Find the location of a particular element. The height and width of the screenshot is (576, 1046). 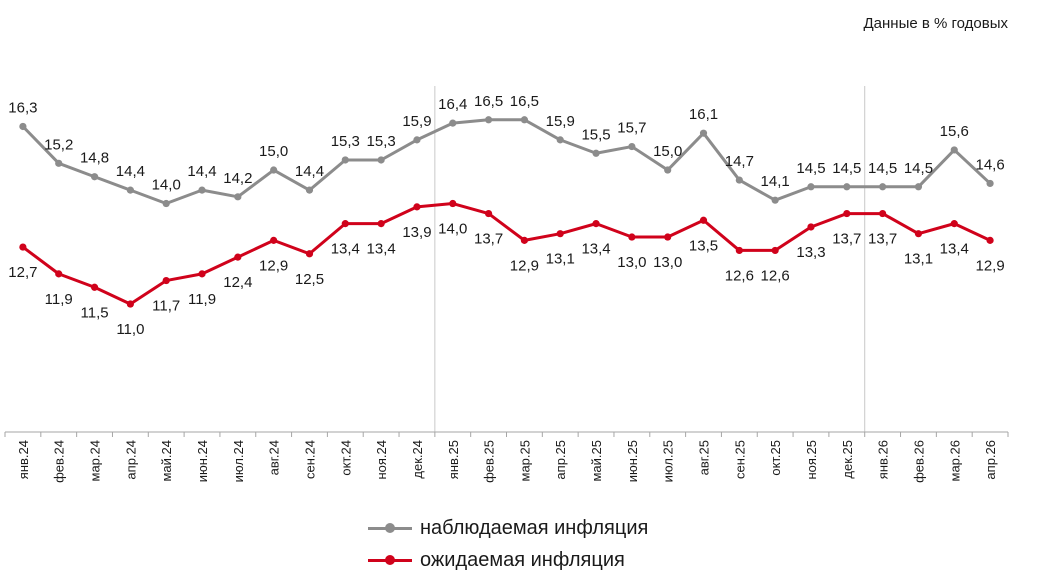

data-label-expected: 11,0 is located at coordinates (130, 329).